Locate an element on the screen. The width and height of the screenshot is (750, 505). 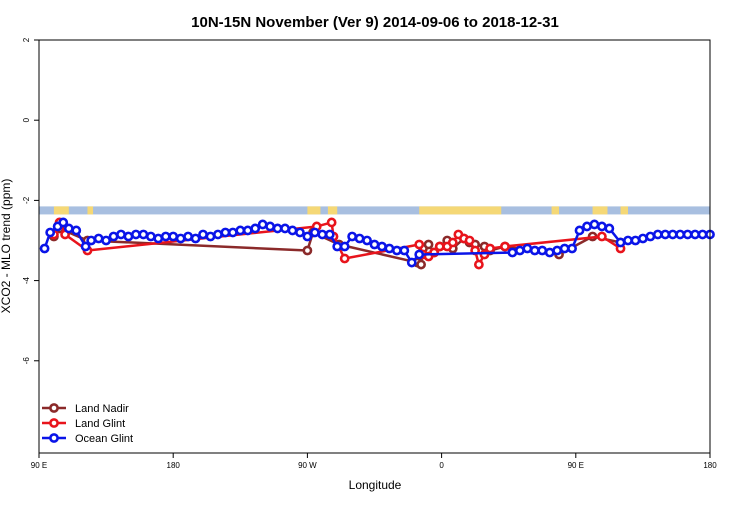
x-axis-label: Longitude is located at coordinates (375, 485).